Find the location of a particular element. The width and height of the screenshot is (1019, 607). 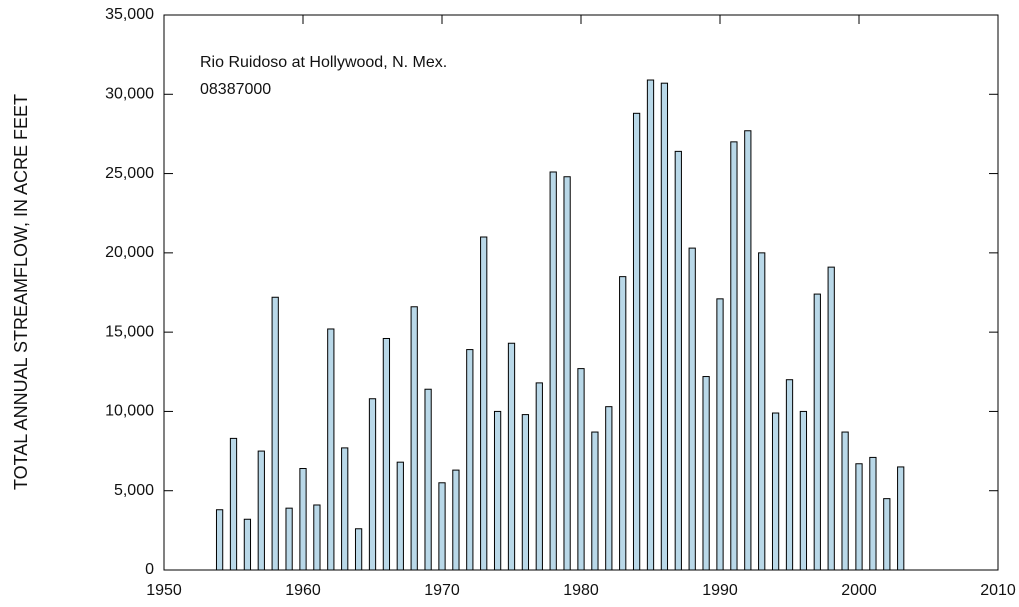

x-tick-label: 2000 is located at coordinates (859, 590).